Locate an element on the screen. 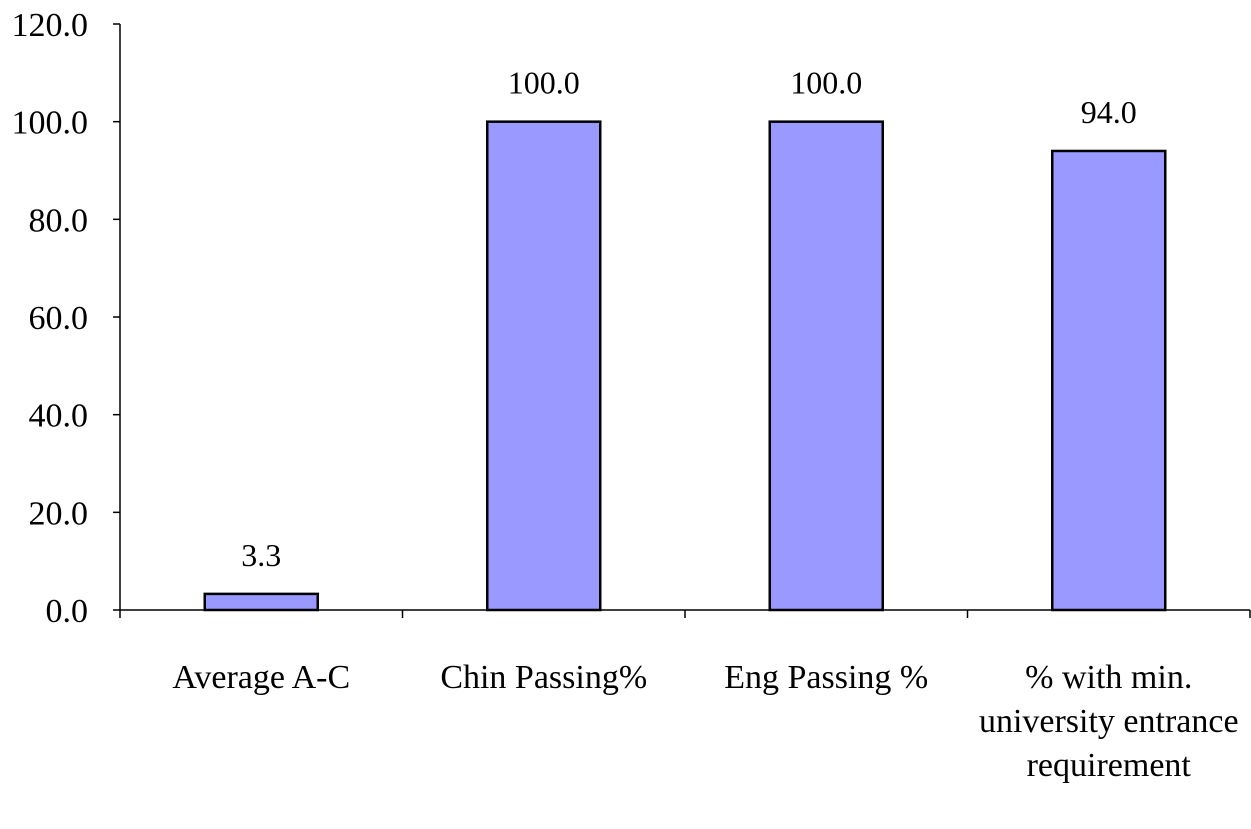 The width and height of the screenshot is (1251, 829). data-label: 3.3 is located at coordinates (261, 555).